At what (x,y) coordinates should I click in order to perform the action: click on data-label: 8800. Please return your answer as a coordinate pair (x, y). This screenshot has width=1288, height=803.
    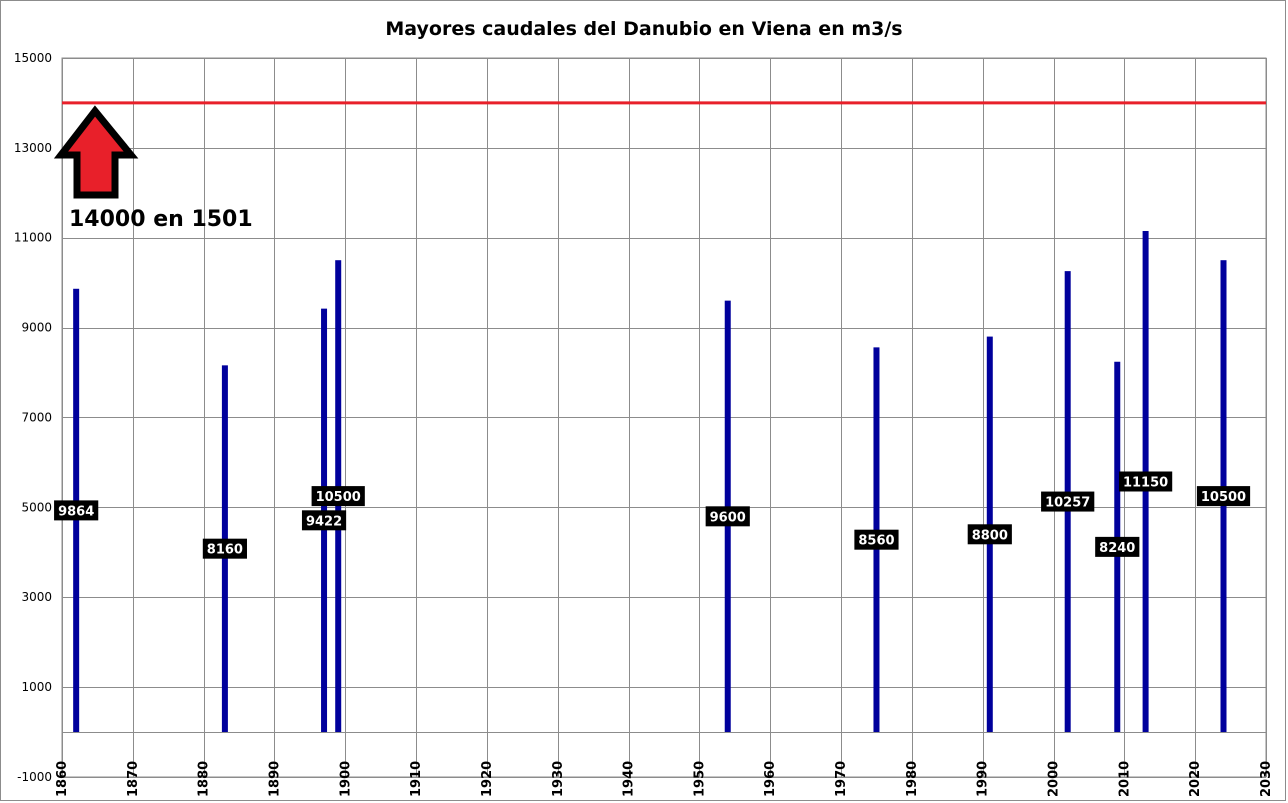
    Looking at the image, I should click on (989, 534).